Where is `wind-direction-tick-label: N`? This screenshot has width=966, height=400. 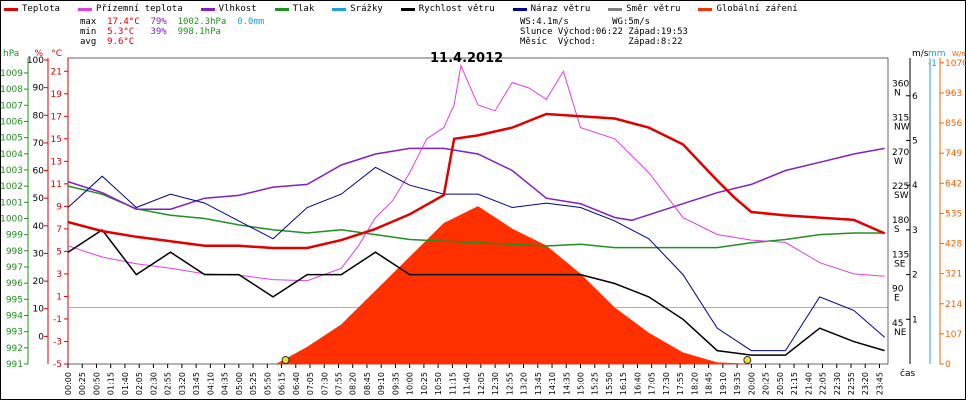 wind-direction-tick-label: N is located at coordinates (897, 93).